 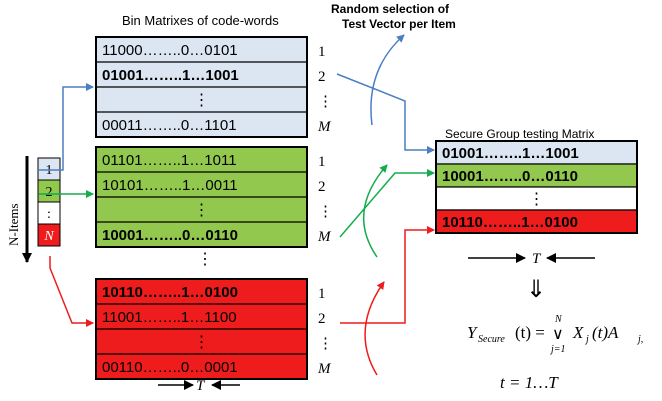 I want to click on t-axis-bottom: T, so click(x=199, y=386).